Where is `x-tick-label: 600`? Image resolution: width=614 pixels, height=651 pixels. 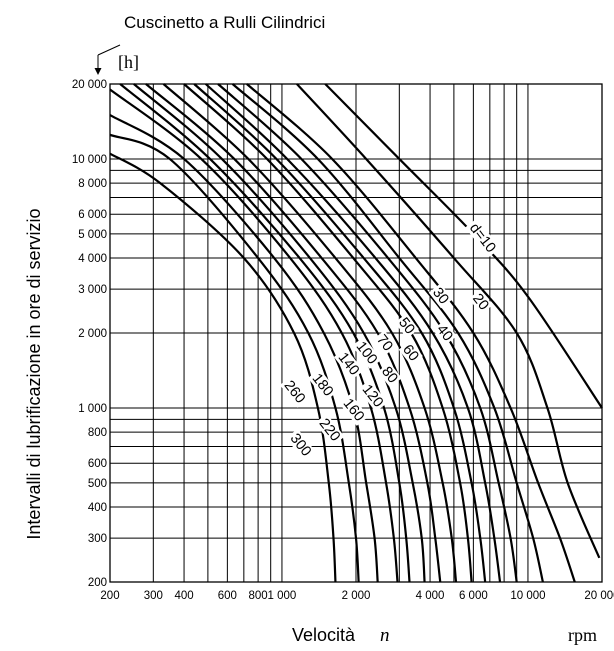 x-tick-label: 600 is located at coordinates (227, 596).